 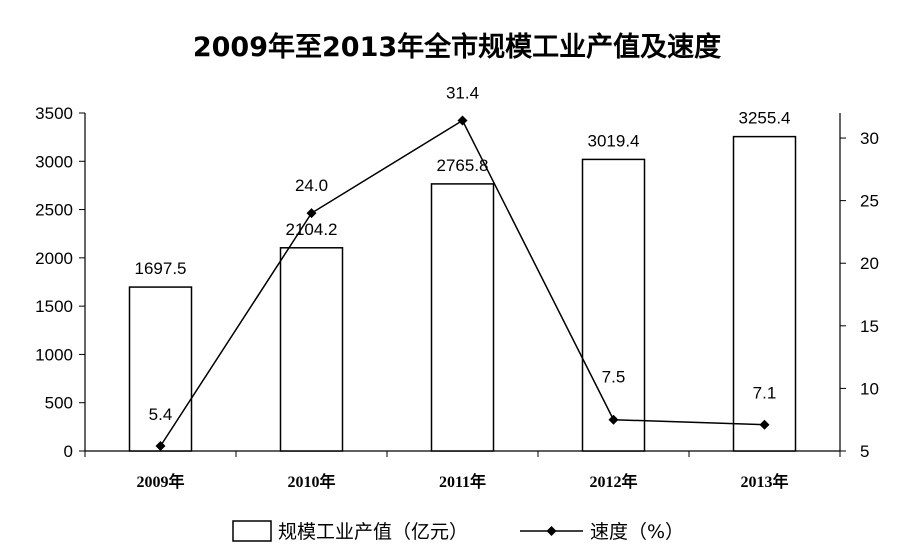 What do you see at coordinates (462, 481) in the screenshot?
I see `x-tick-label: 2011年` at bounding box center [462, 481].